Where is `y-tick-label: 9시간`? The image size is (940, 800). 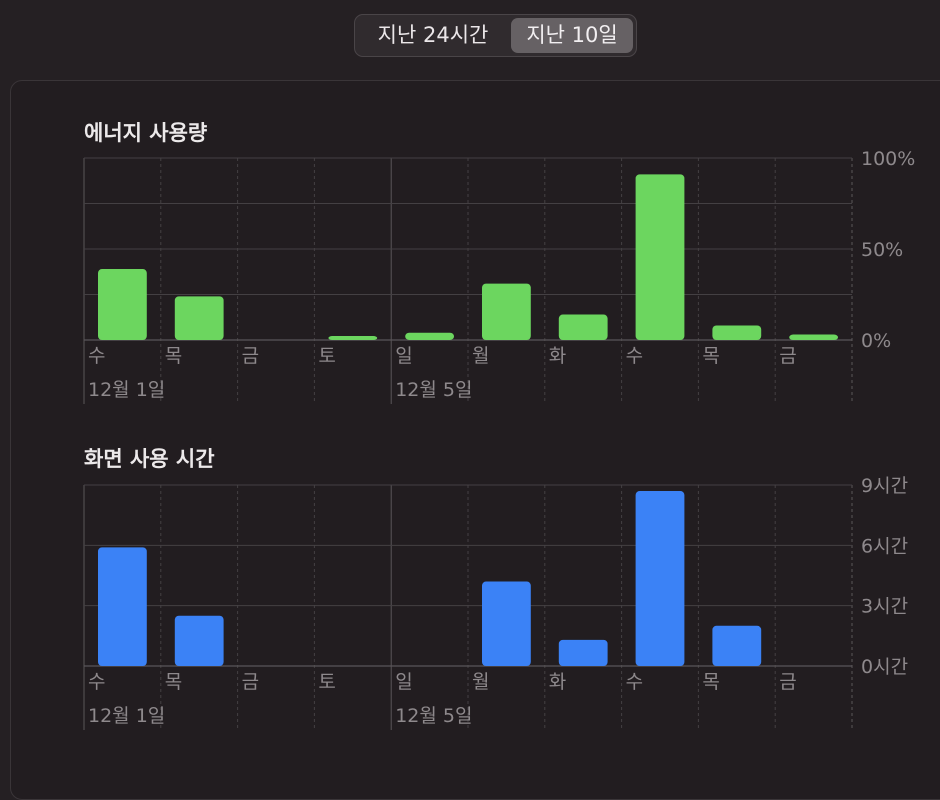
y-tick-label: 9시간 is located at coordinates (884, 486).